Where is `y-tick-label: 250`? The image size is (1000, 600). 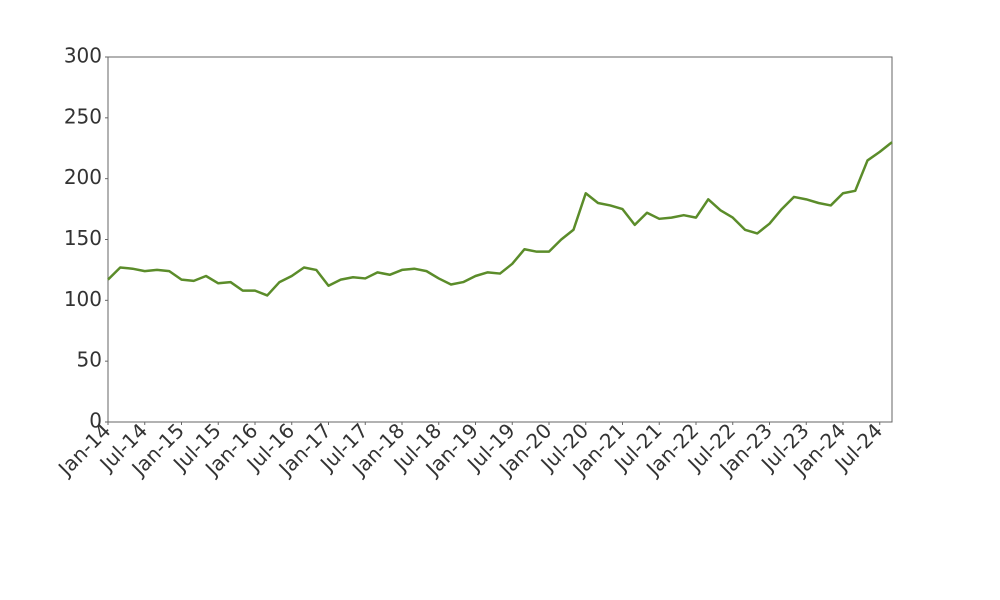 y-tick-label: 250 is located at coordinates (83, 116).